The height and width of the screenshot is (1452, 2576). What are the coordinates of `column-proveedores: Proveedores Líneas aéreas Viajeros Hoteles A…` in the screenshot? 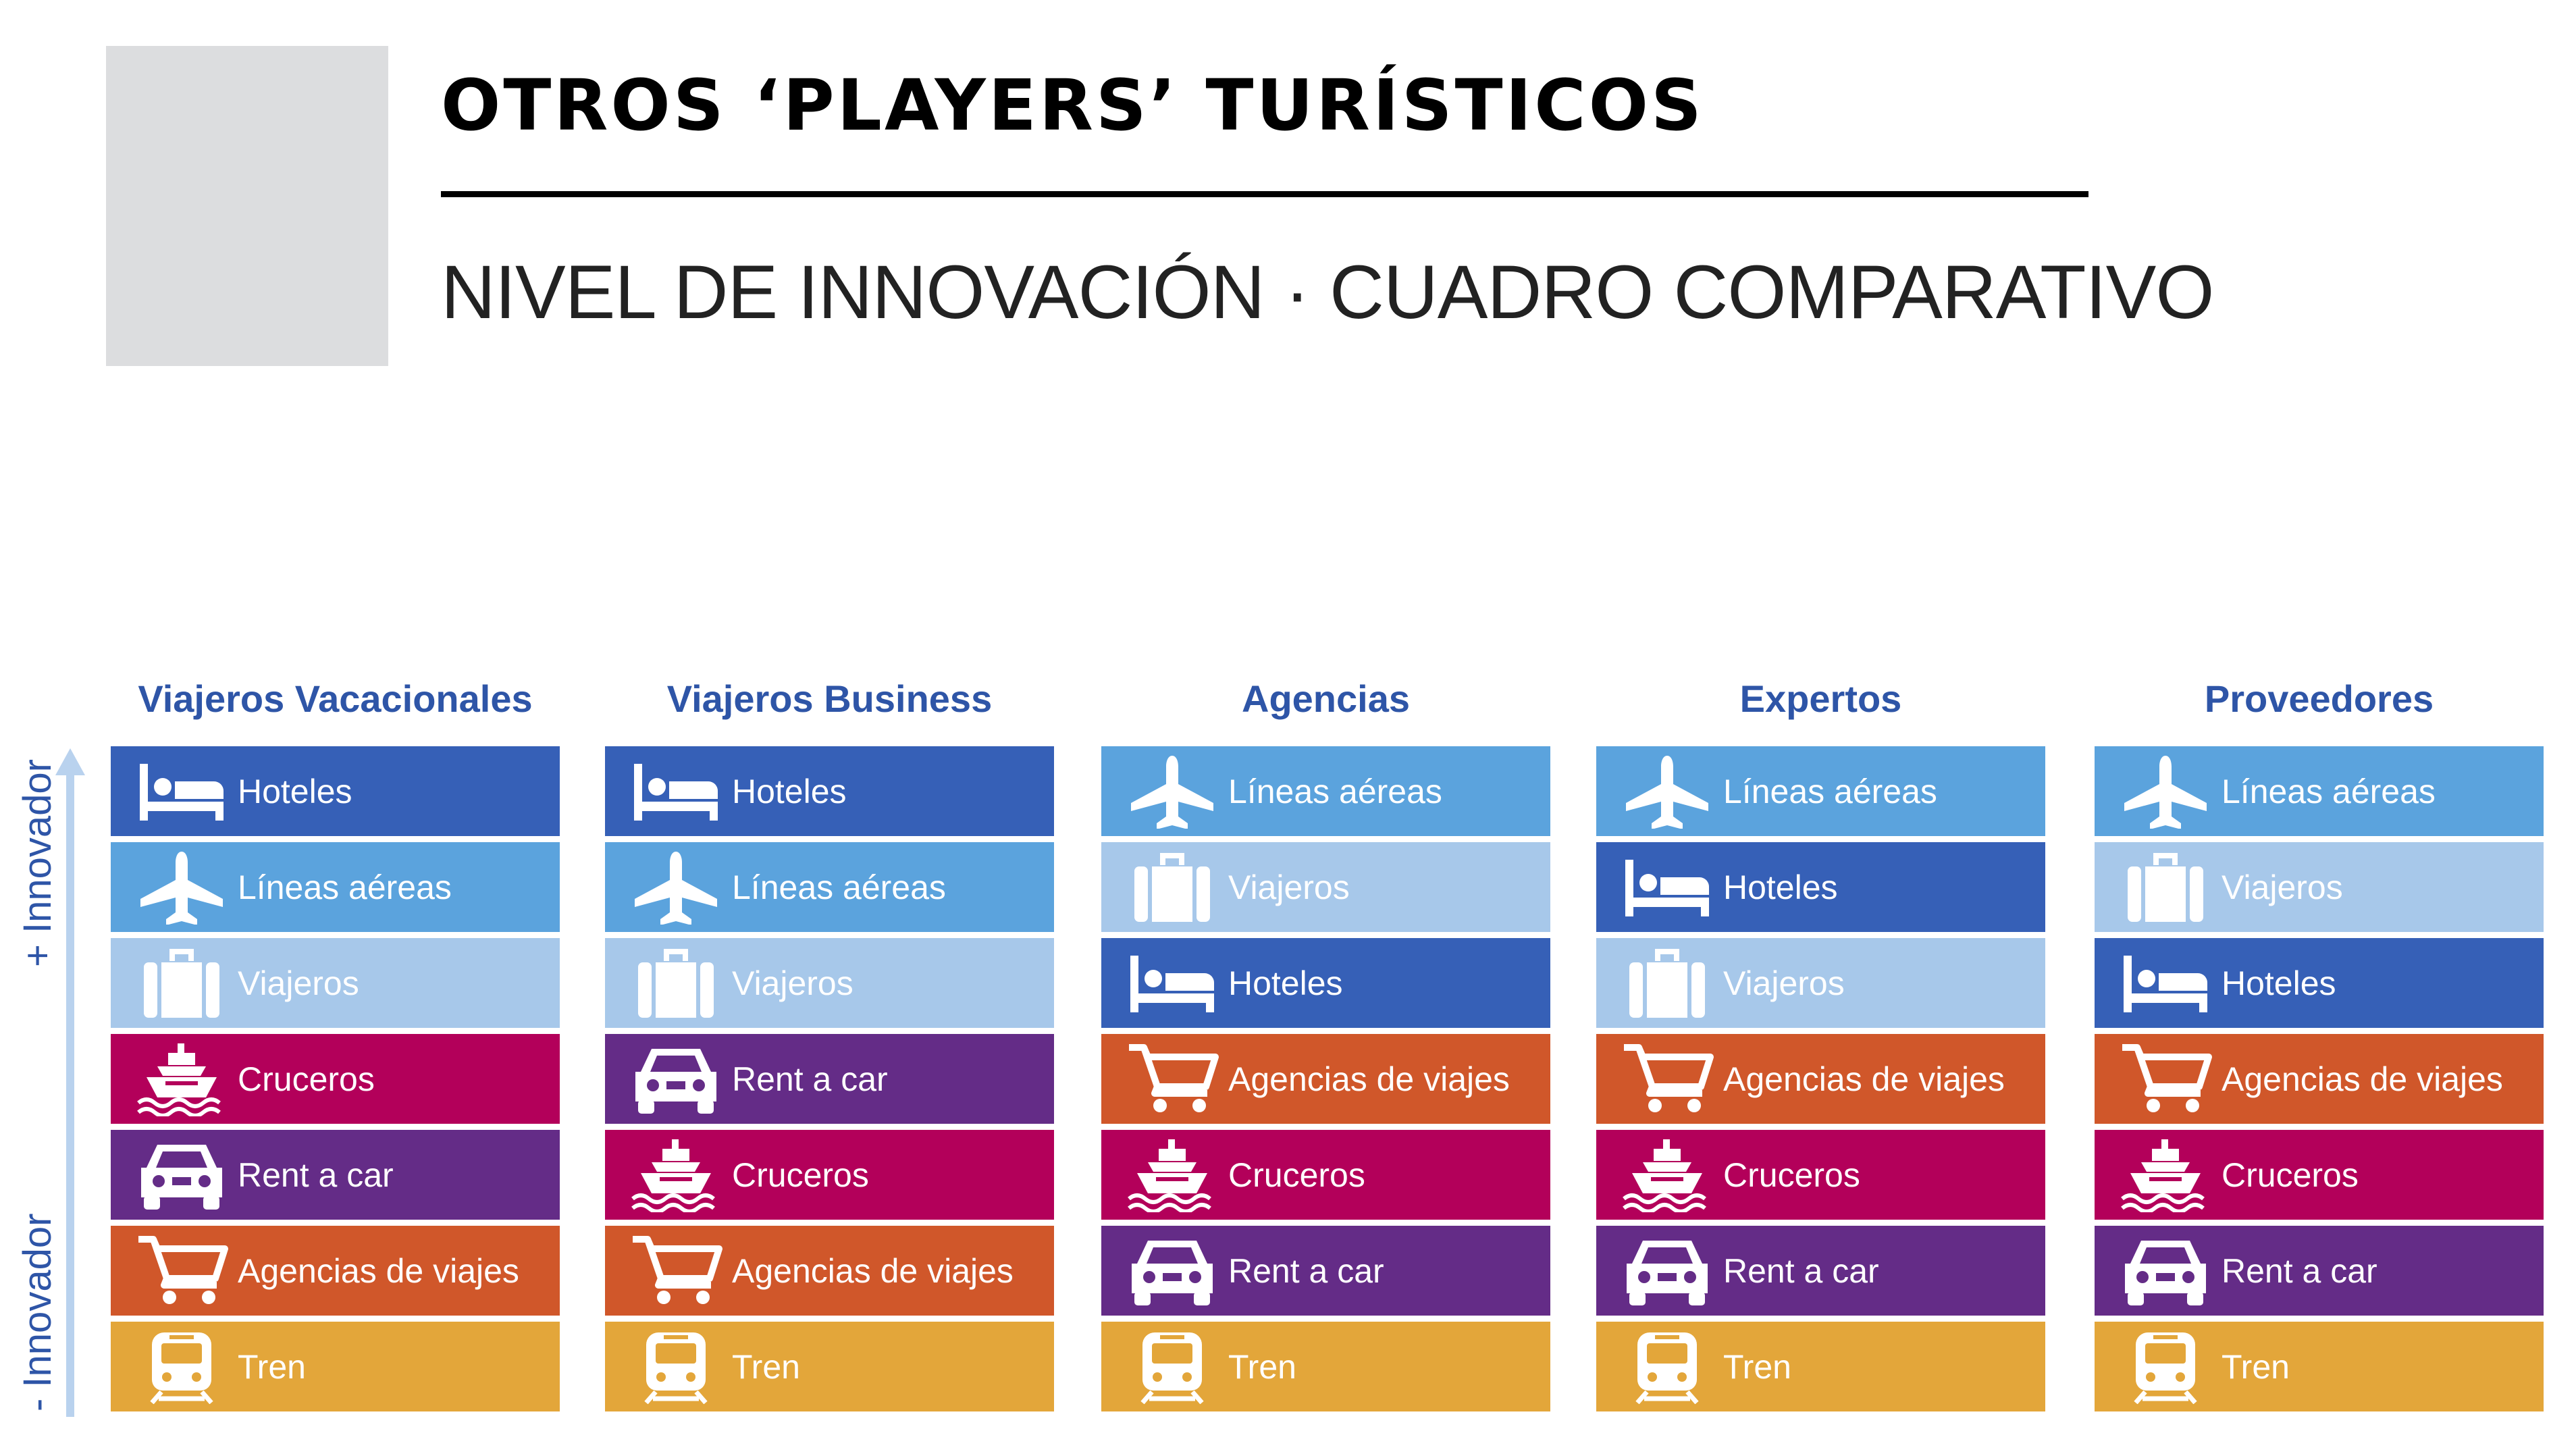 It's located at (2319, 1040).